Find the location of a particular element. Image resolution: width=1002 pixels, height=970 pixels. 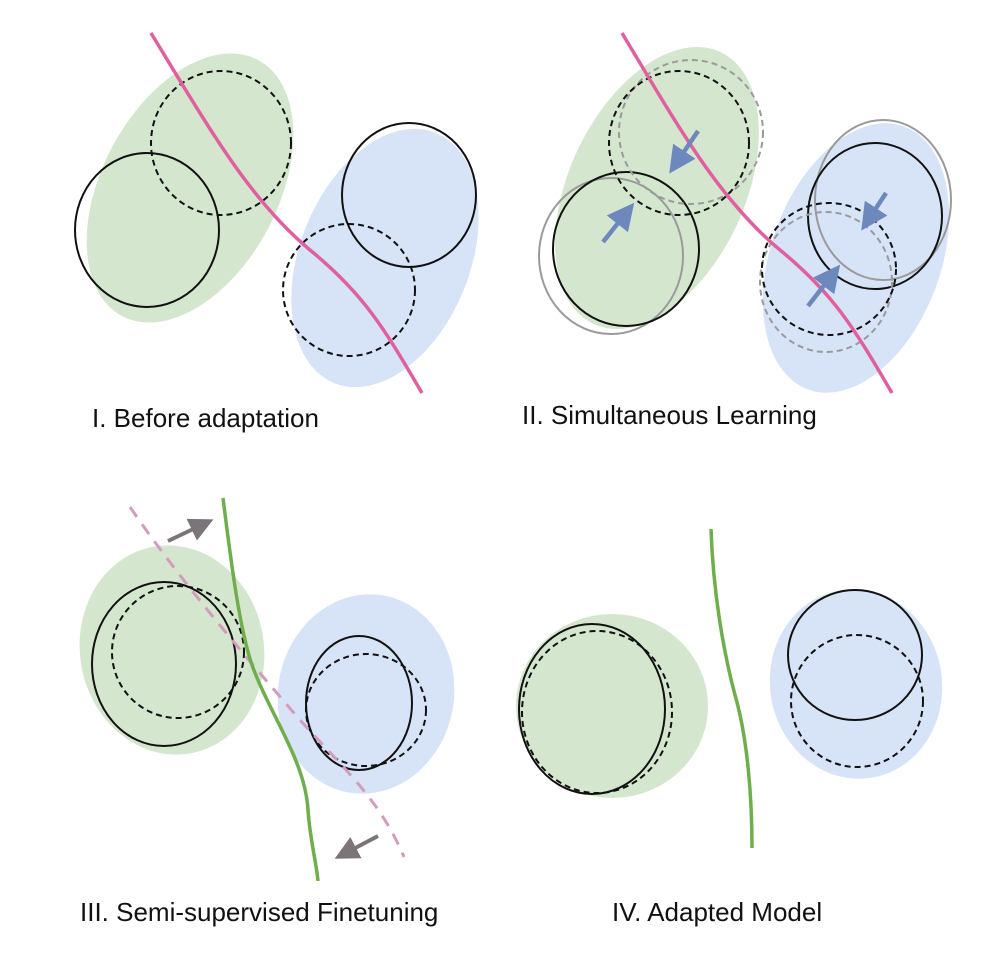

target-previous-shifted-cluster is located at coordinates (826, 282).